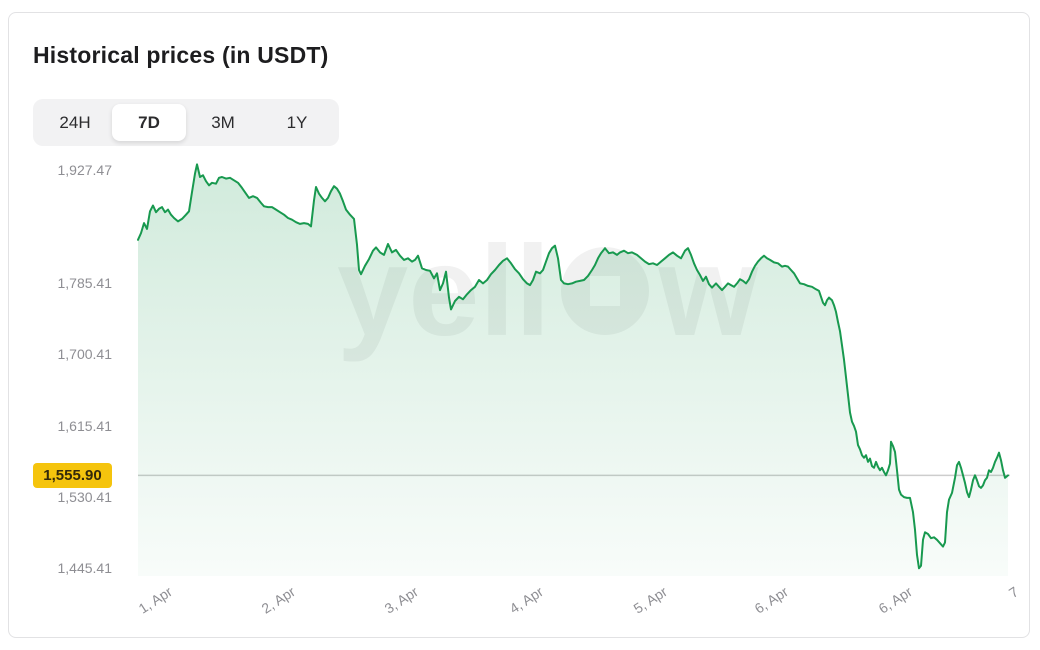 Image resolution: width=1040 pixels, height=650 pixels. What do you see at coordinates (72, 475) in the screenshot?
I see `current-price-badge: 1,555.90` at bounding box center [72, 475].